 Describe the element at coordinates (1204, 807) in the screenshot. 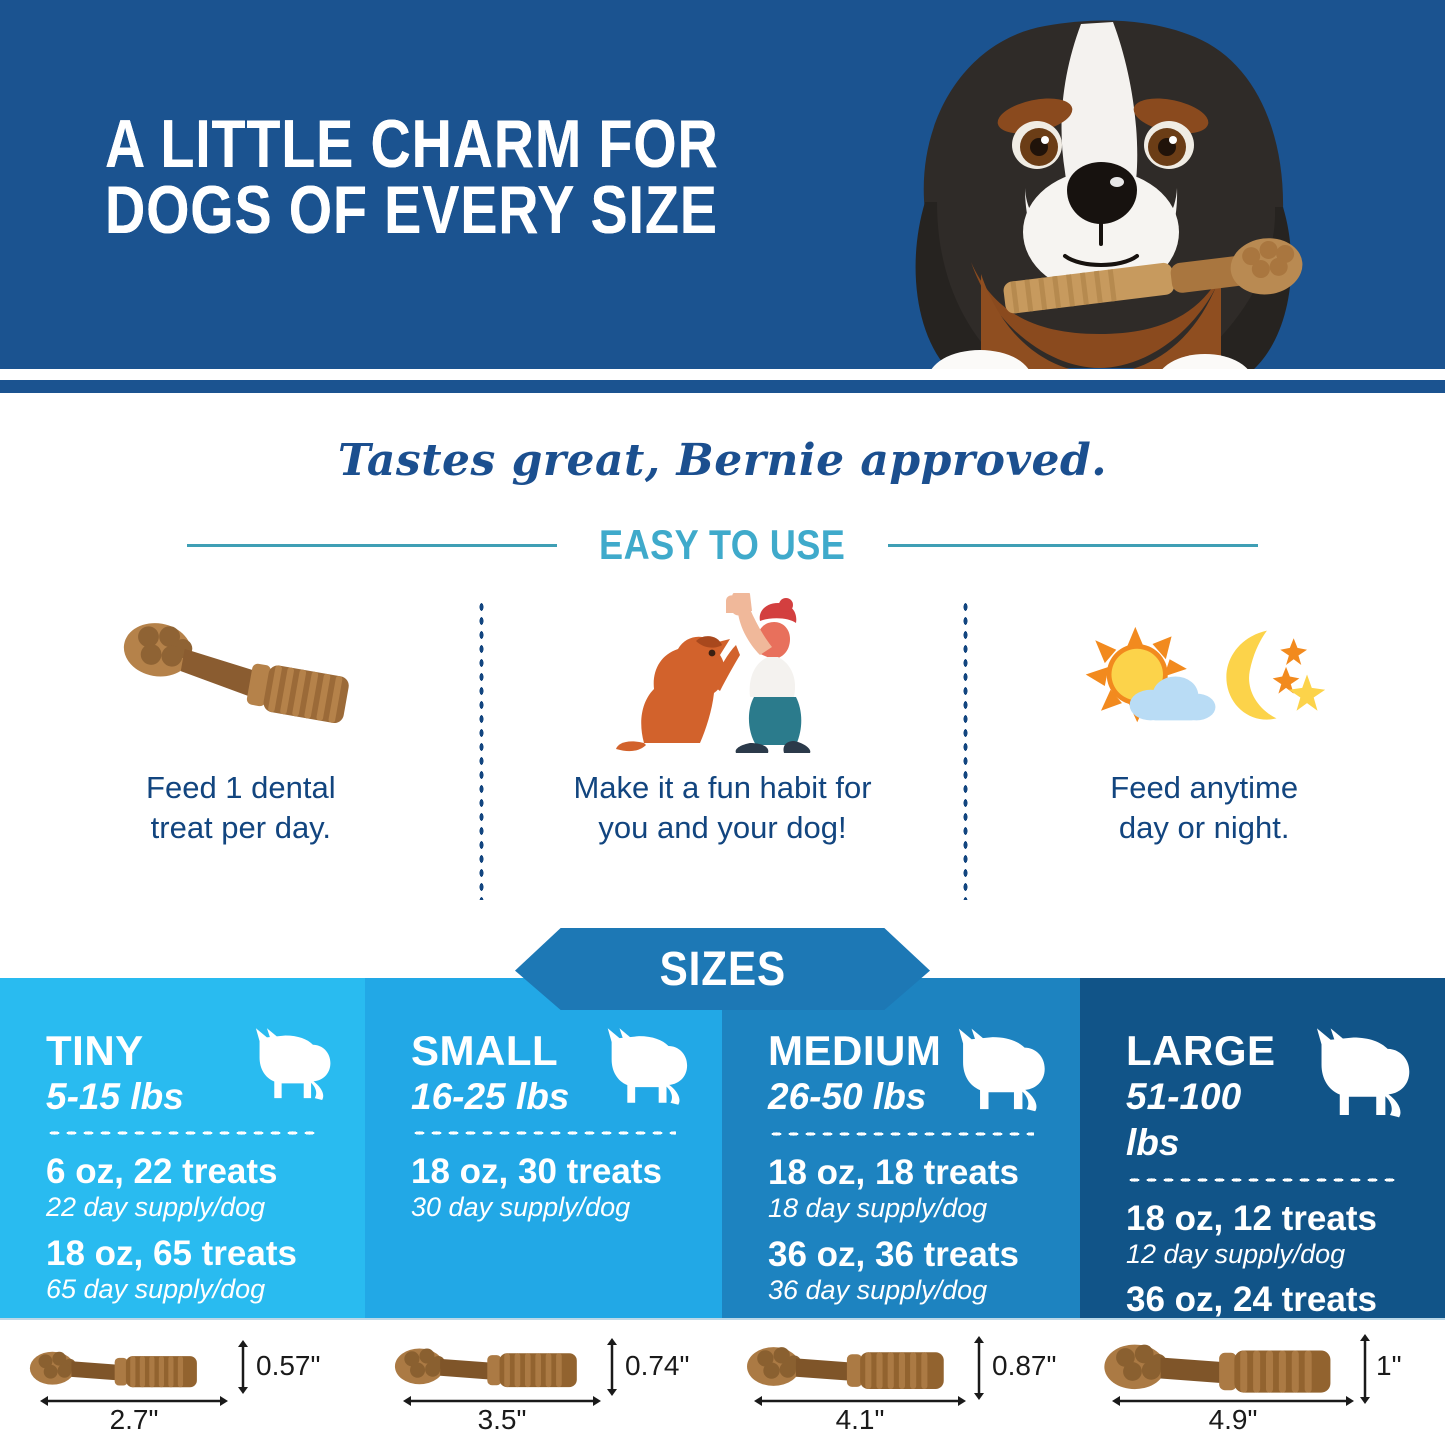

I see `feature-text: Feed anytime day or night.` at that location.